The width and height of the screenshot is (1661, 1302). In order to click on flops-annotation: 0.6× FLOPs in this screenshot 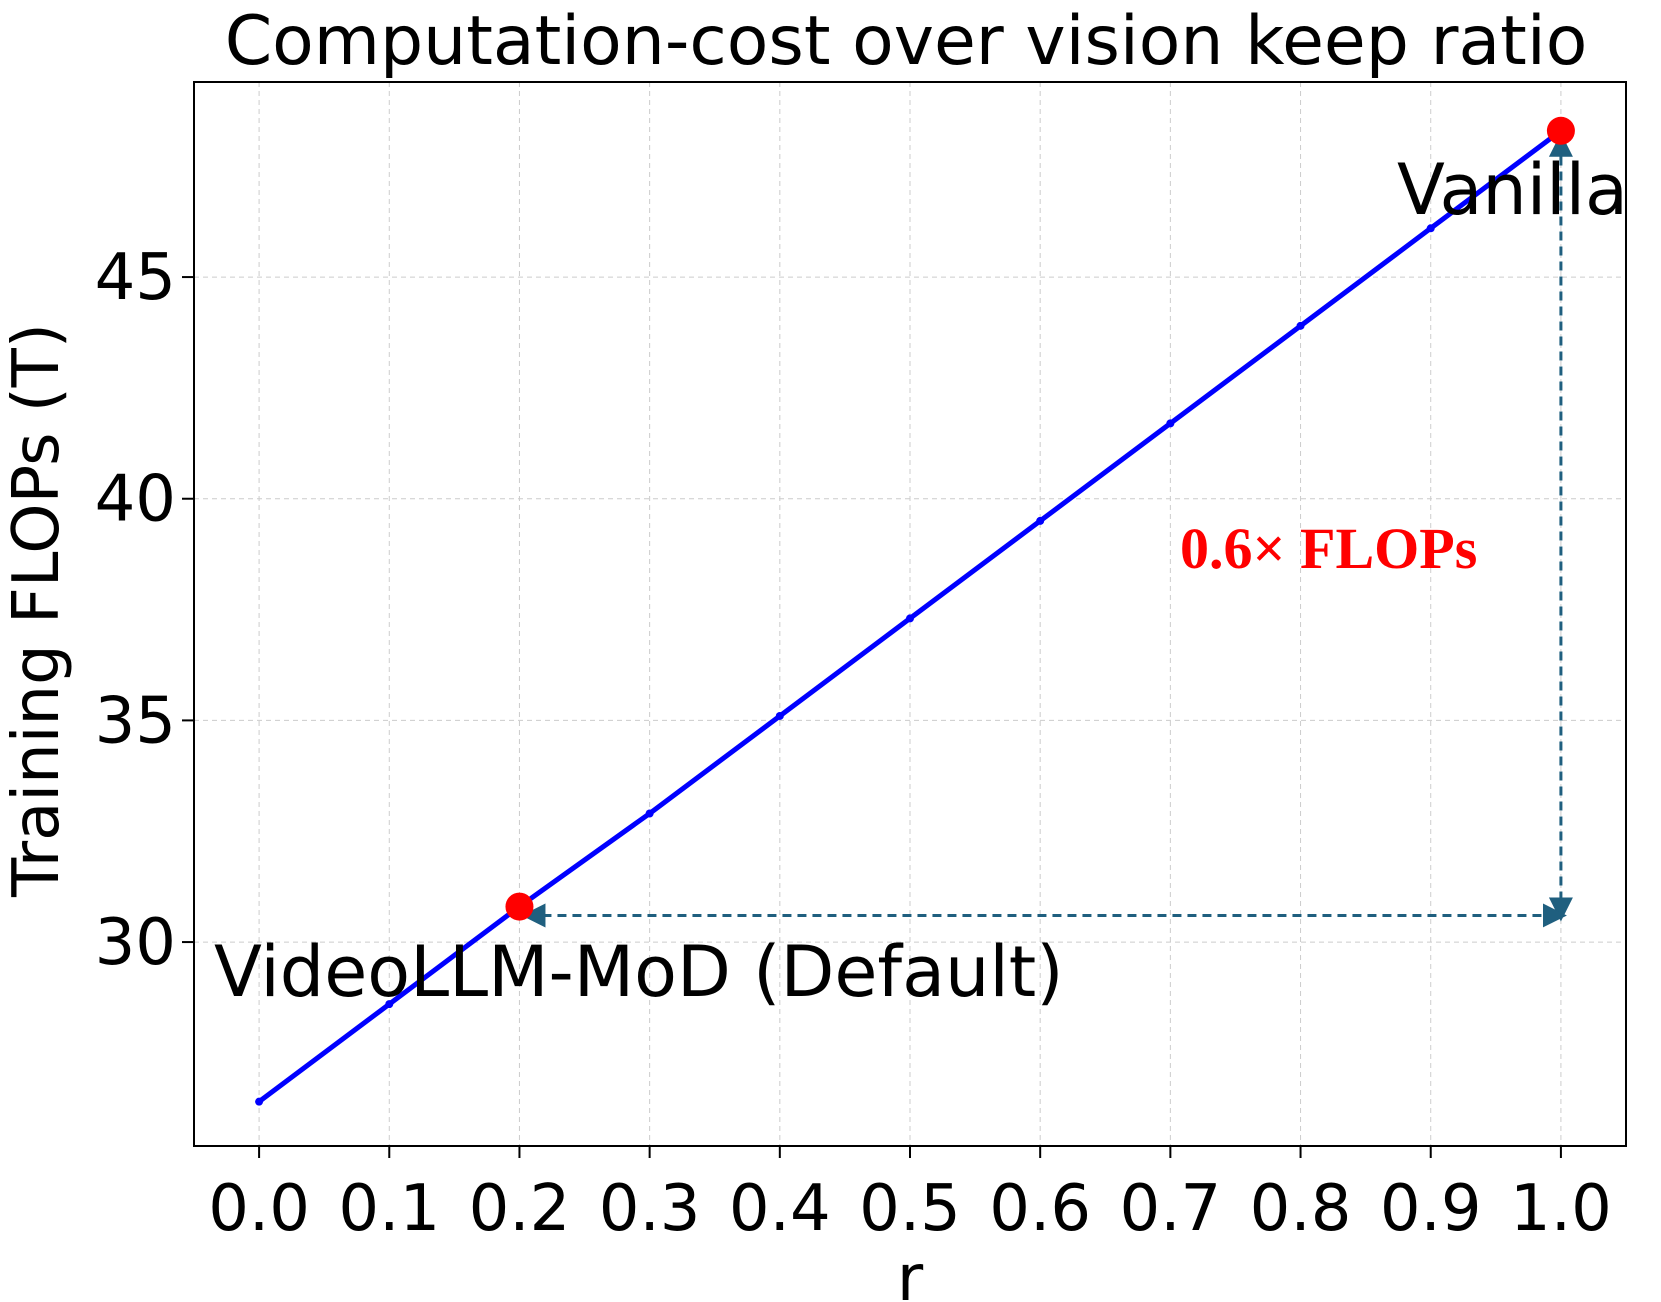, I will do `click(1328, 548)`.